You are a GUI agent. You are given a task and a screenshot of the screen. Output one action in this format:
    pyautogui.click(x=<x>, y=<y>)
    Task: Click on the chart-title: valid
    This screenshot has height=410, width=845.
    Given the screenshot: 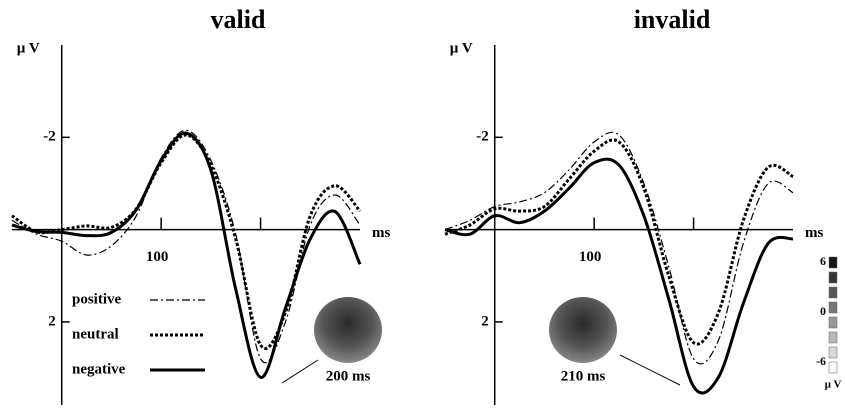 What is the action you would take?
    pyautogui.click(x=238, y=19)
    